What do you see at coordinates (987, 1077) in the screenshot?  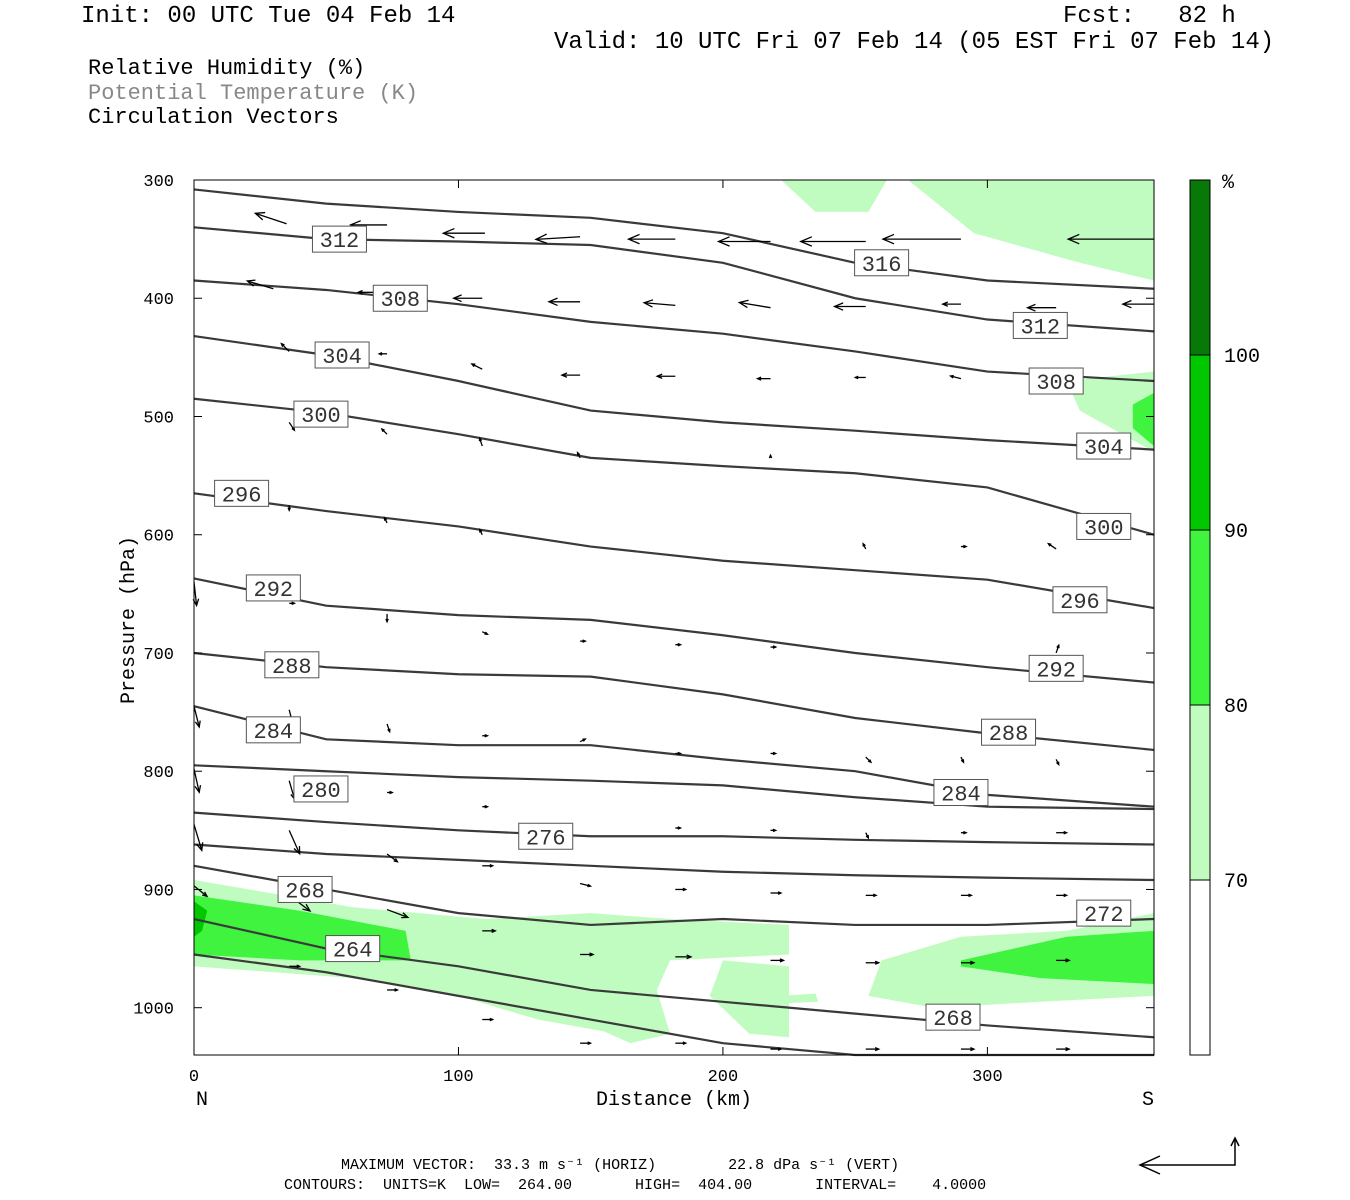 I see `x-tick-label-300: 300` at bounding box center [987, 1077].